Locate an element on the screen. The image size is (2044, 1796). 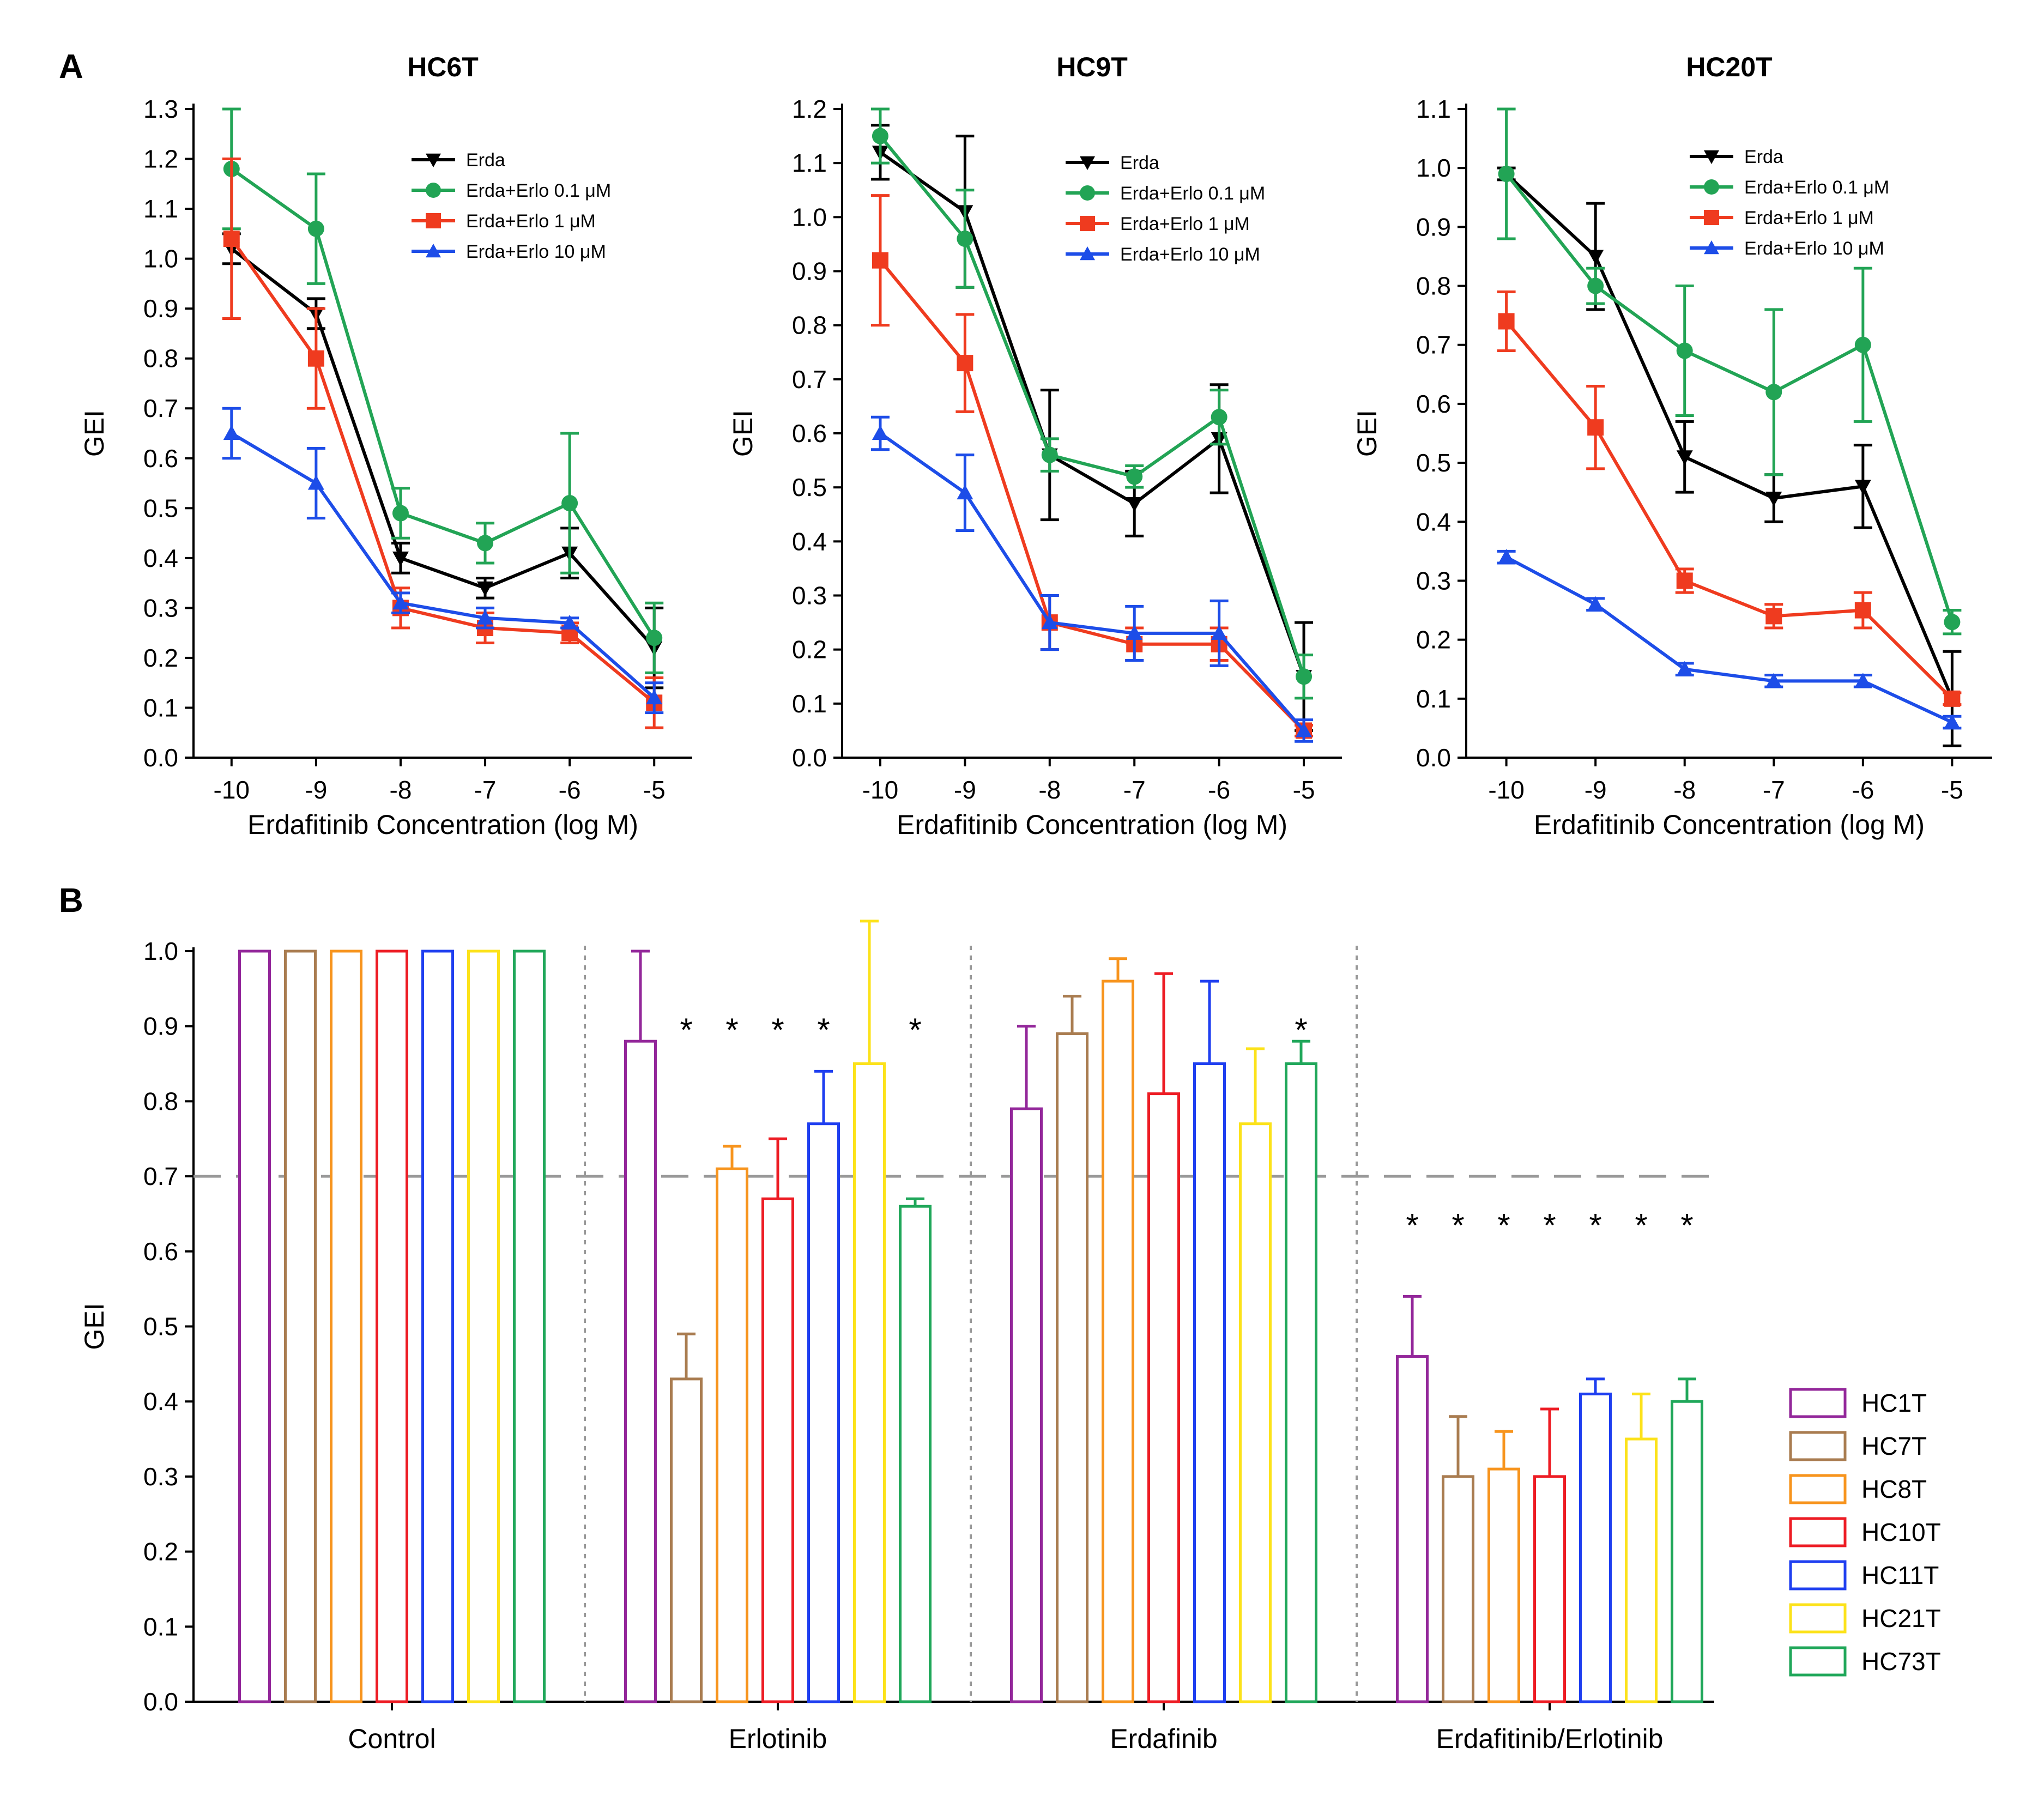
legend-item-erda-erlo-10-m: Erda+Erlo 10 μM is located at coordinates (1163, 254).